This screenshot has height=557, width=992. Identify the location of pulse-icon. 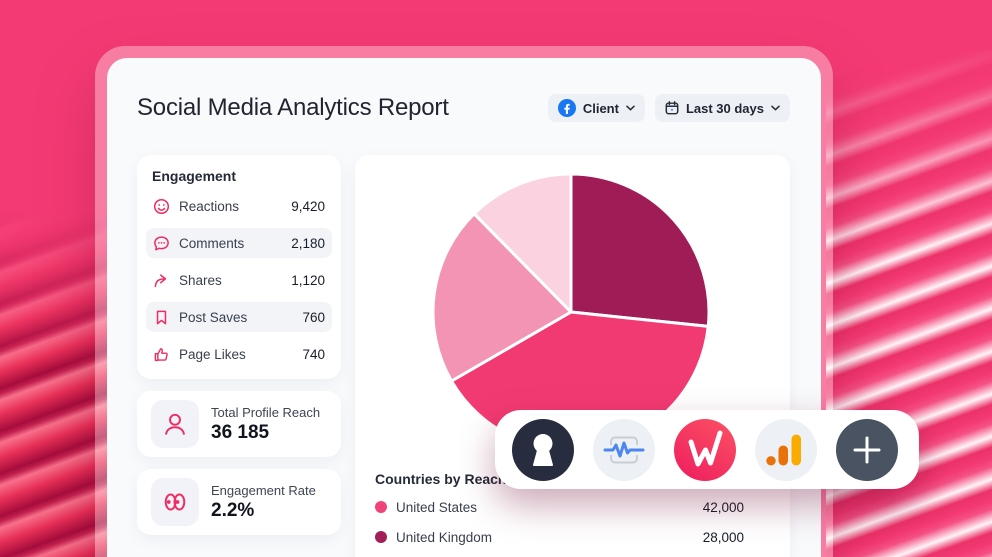
(624, 449).